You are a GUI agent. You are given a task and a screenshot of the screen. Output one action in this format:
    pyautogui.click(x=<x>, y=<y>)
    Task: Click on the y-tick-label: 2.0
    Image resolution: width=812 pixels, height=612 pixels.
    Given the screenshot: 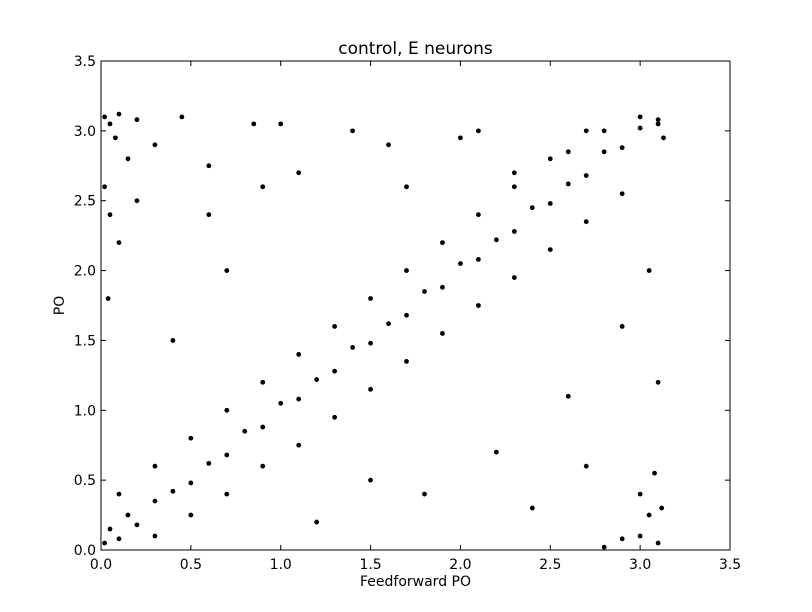 What is the action you would take?
    pyautogui.click(x=85, y=272)
    